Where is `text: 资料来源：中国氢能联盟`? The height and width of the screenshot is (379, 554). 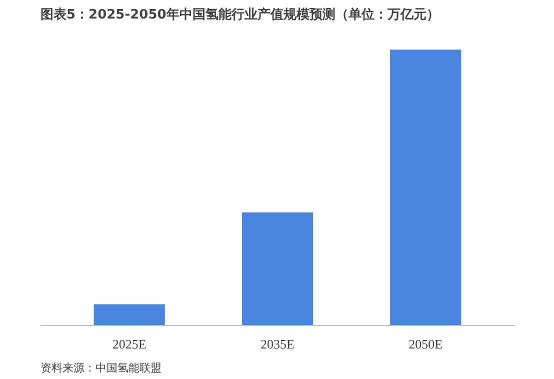 text: 资料来源：中国氢能联盟 is located at coordinates (101, 368).